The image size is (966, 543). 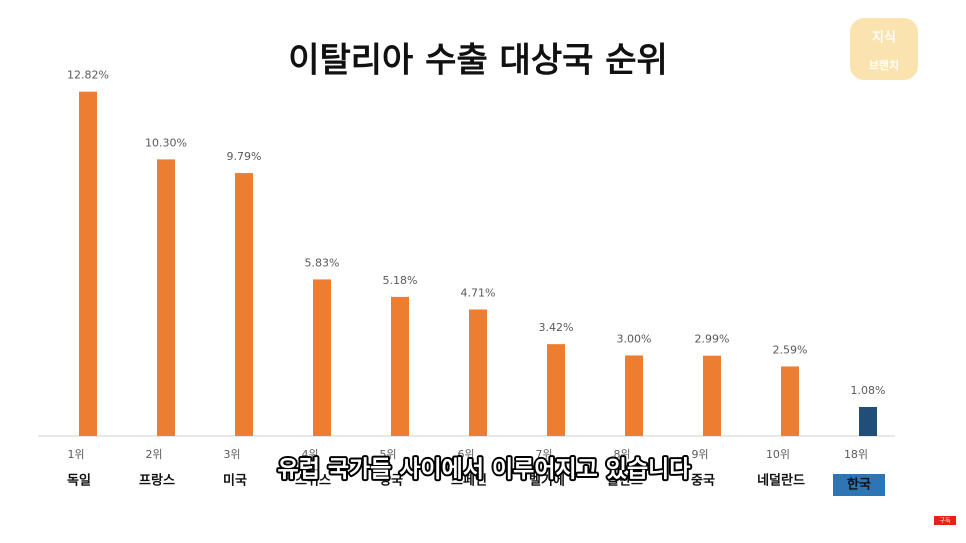 What do you see at coordinates (309, 454) in the screenshot?
I see `x-tick-label: 4위` at bounding box center [309, 454].